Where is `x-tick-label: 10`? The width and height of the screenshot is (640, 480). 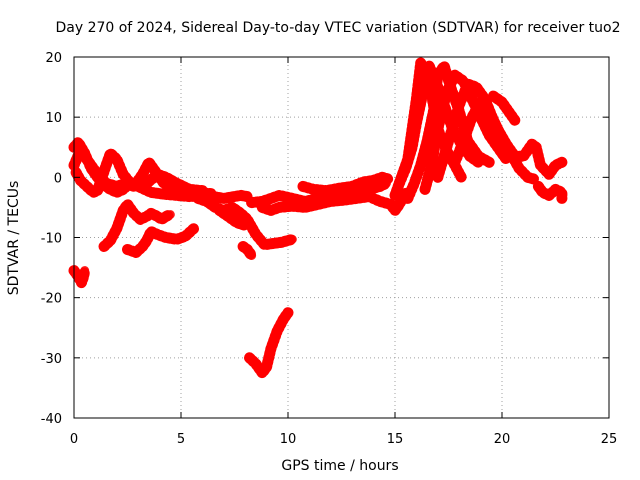 x-tick-label: 10 is located at coordinates (288, 439).